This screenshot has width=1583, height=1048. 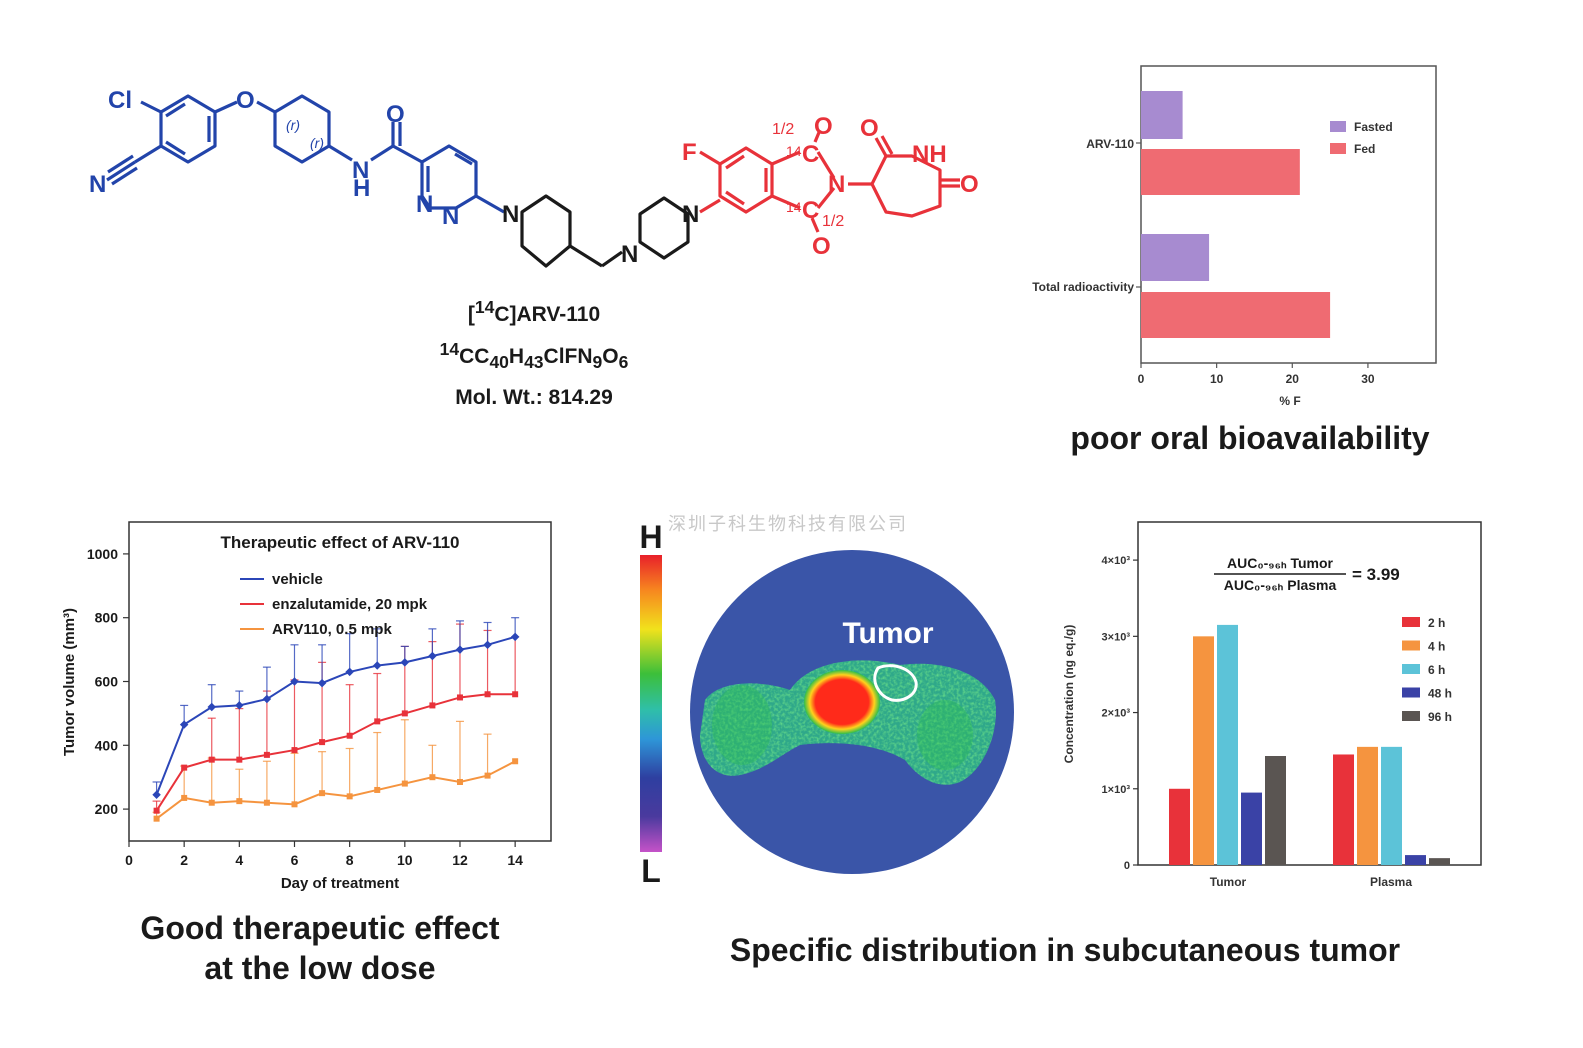 What do you see at coordinates (1415, 860) in the screenshot?
I see `conc-bar-plasma-48h` at bounding box center [1415, 860].